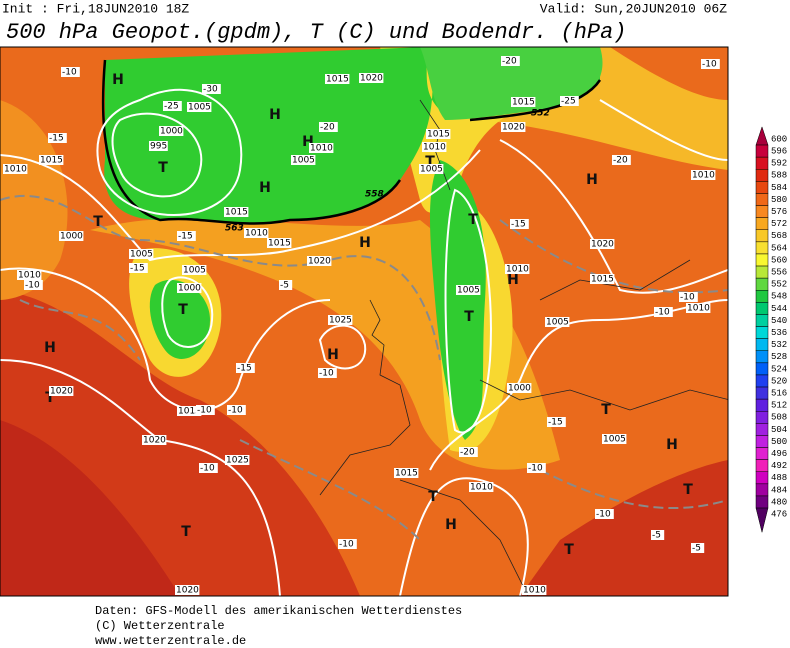  Describe the element at coordinates (327, 128) in the screenshot. I see `temperature-label: -20` at that location.